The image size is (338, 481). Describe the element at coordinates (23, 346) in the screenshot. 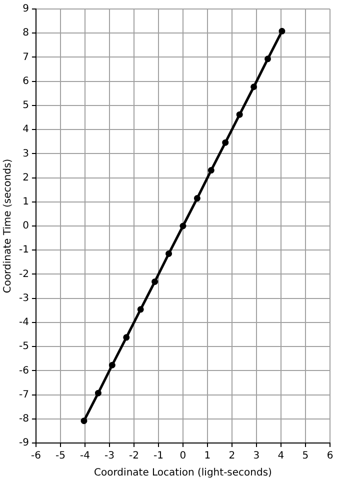

I see `y-tick-label: -5` at that location.